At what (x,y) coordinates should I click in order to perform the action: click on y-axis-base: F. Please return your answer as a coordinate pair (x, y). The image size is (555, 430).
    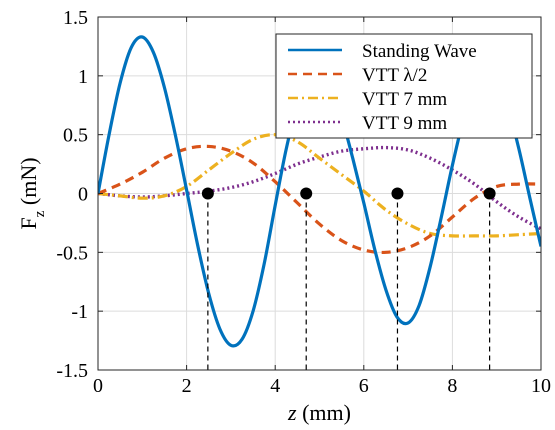
    Looking at the image, I should click on (28, 223).